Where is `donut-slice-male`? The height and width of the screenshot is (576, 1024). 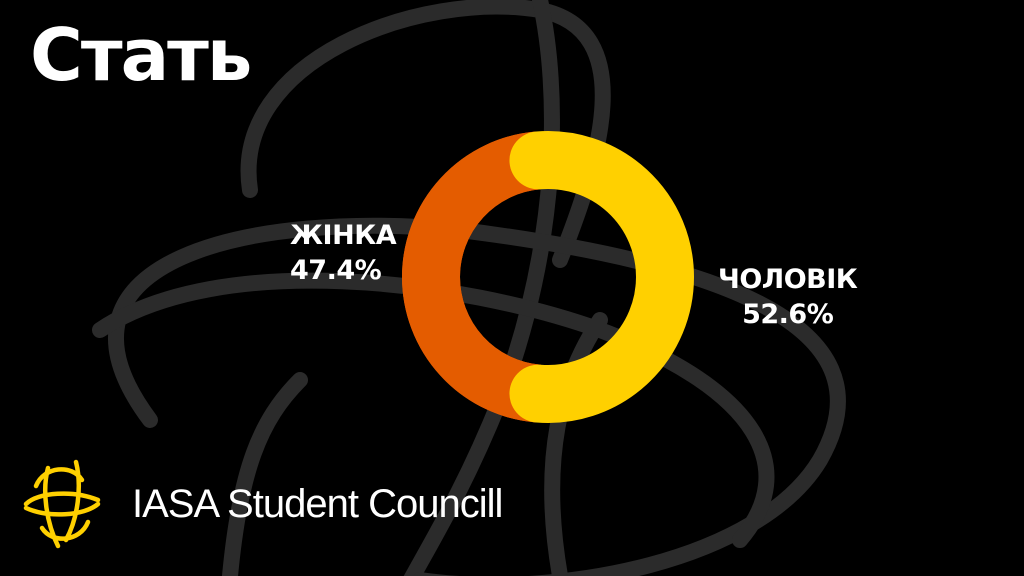
donut-slice-male is located at coordinates (601, 277).